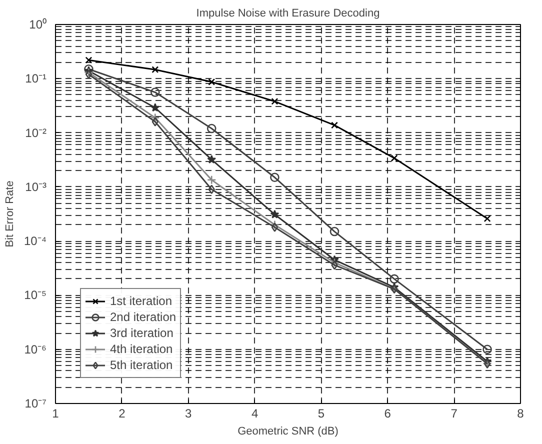 The width and height of the screenshot is (542, 444). I want to click on y-tick-label: 10⁻⁶, so click(35, 349).